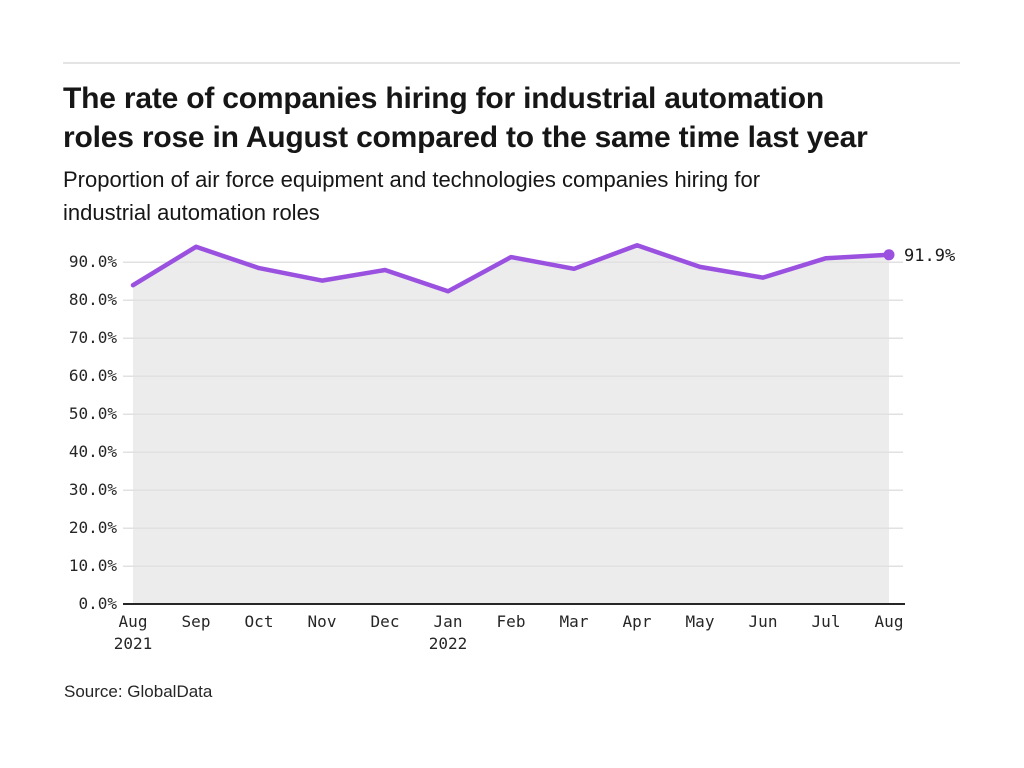  What do you see at coordinates (889, 255) in the screenshot?
I see `end-point-dot` at bounding box center [889, 255].